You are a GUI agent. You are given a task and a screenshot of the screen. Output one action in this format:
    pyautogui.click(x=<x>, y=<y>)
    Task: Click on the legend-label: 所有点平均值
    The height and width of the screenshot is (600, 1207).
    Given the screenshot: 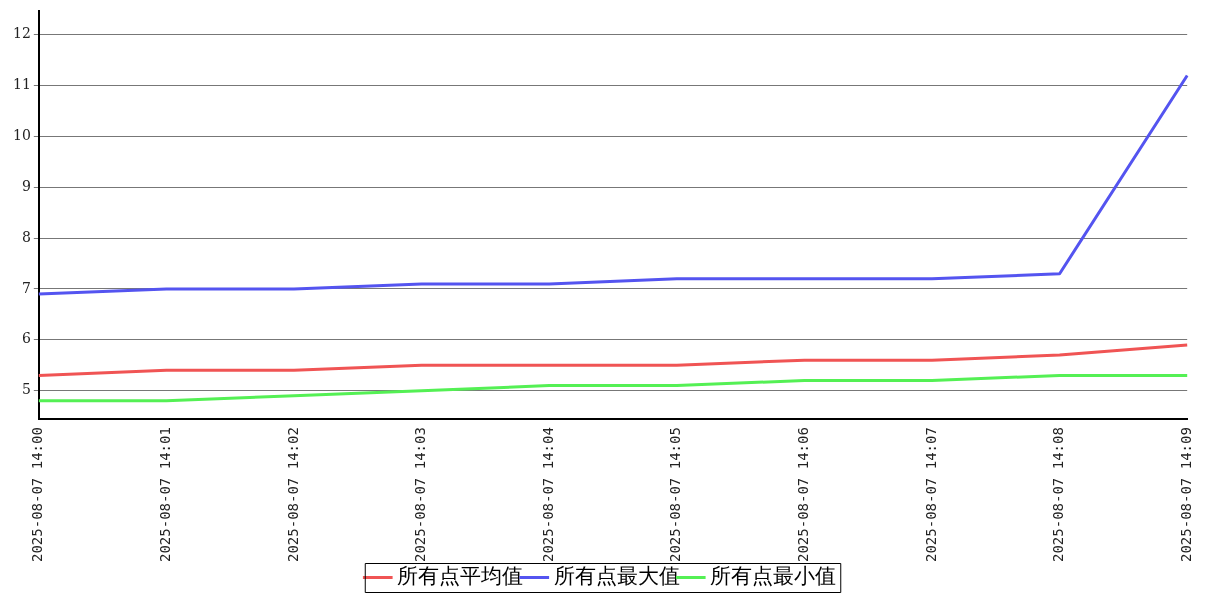 What is the action you would take?
    pyautogui.click(x=460, y=575)
    